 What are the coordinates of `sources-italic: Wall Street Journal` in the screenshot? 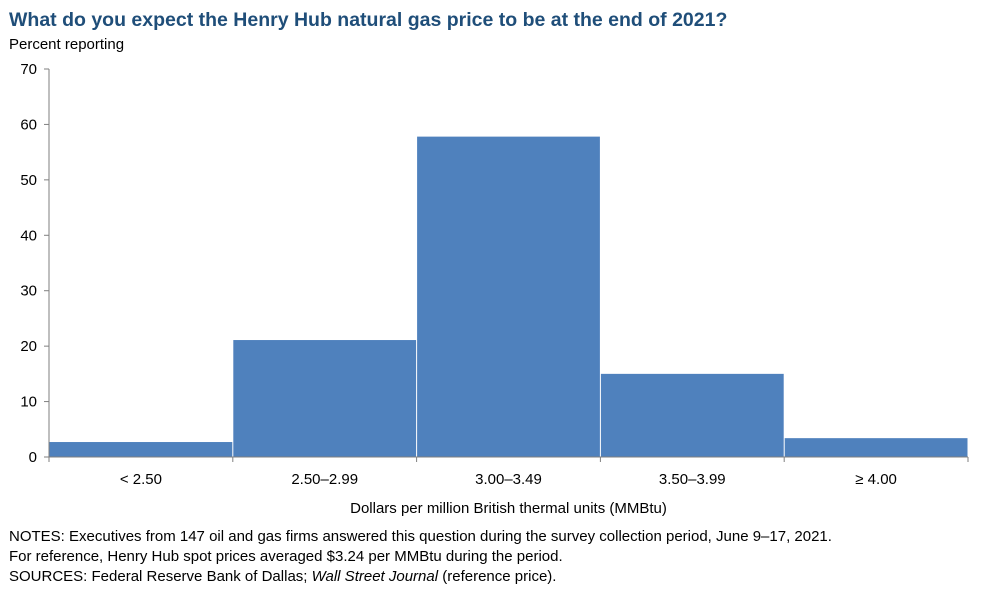 It's located at (375, 576).